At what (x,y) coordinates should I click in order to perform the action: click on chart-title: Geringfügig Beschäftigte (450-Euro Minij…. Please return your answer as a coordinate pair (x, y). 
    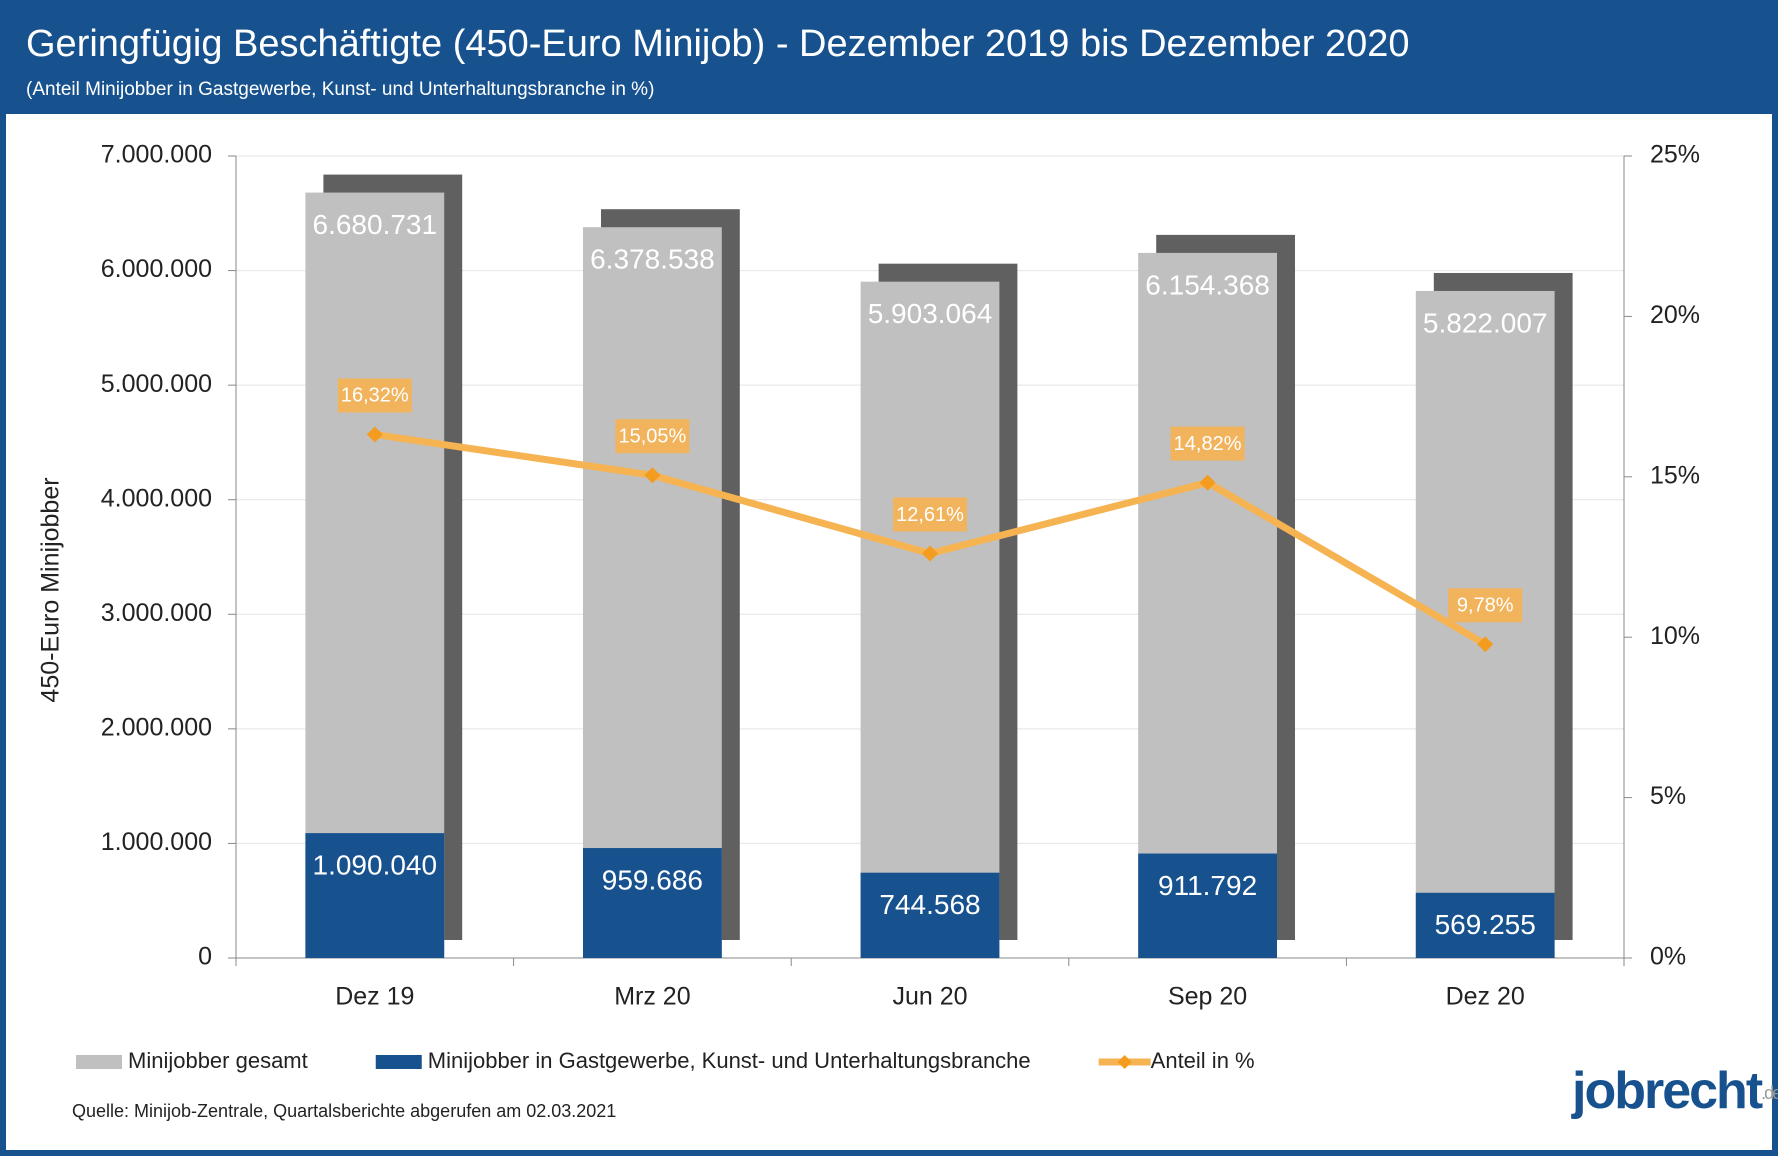
    Looking at the image, I should click on (718, 44).